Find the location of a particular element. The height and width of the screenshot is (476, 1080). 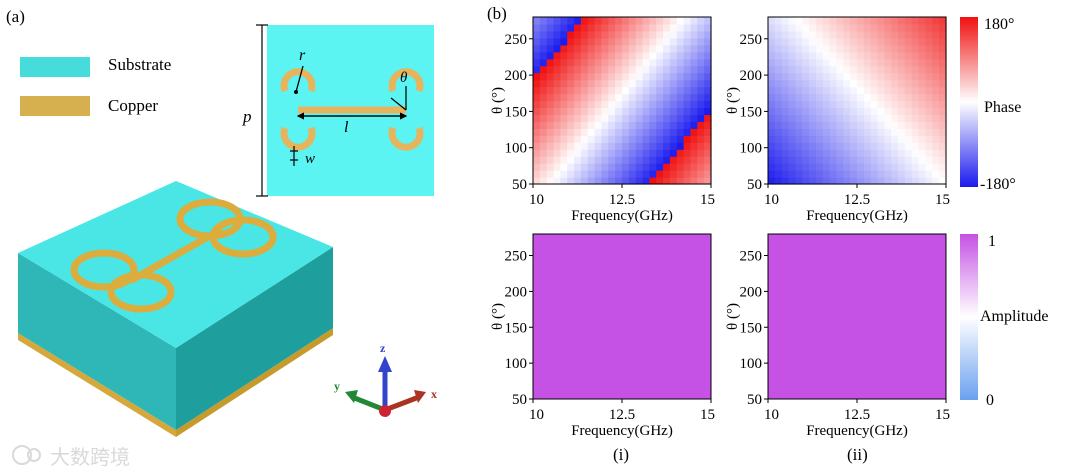

material-legend: Substrate Copper is located at coordinates (95, 85).